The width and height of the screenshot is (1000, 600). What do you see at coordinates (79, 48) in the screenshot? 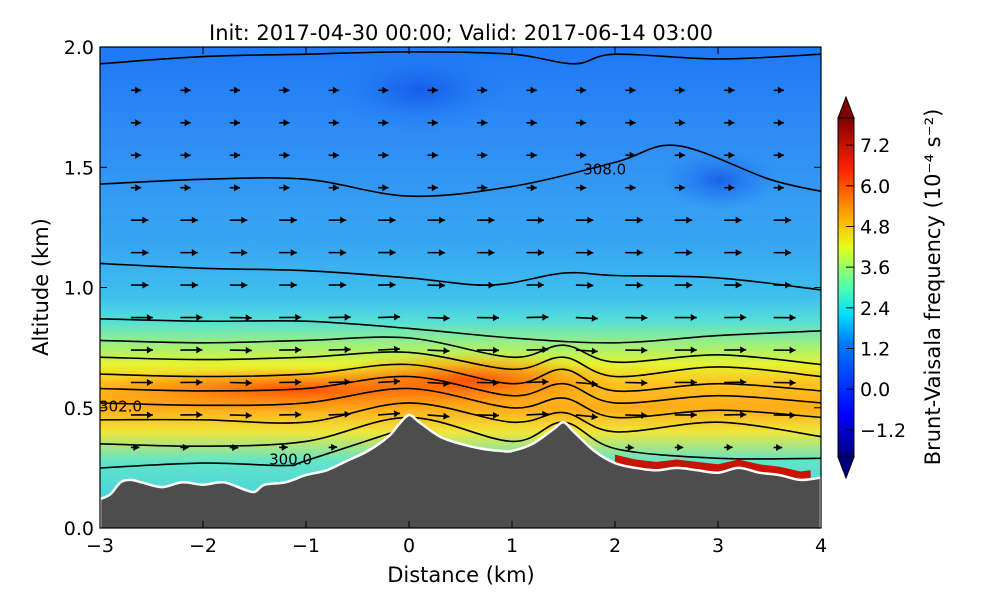
I see `y-tick-label: 2.0` at bounding box center [79, 48].